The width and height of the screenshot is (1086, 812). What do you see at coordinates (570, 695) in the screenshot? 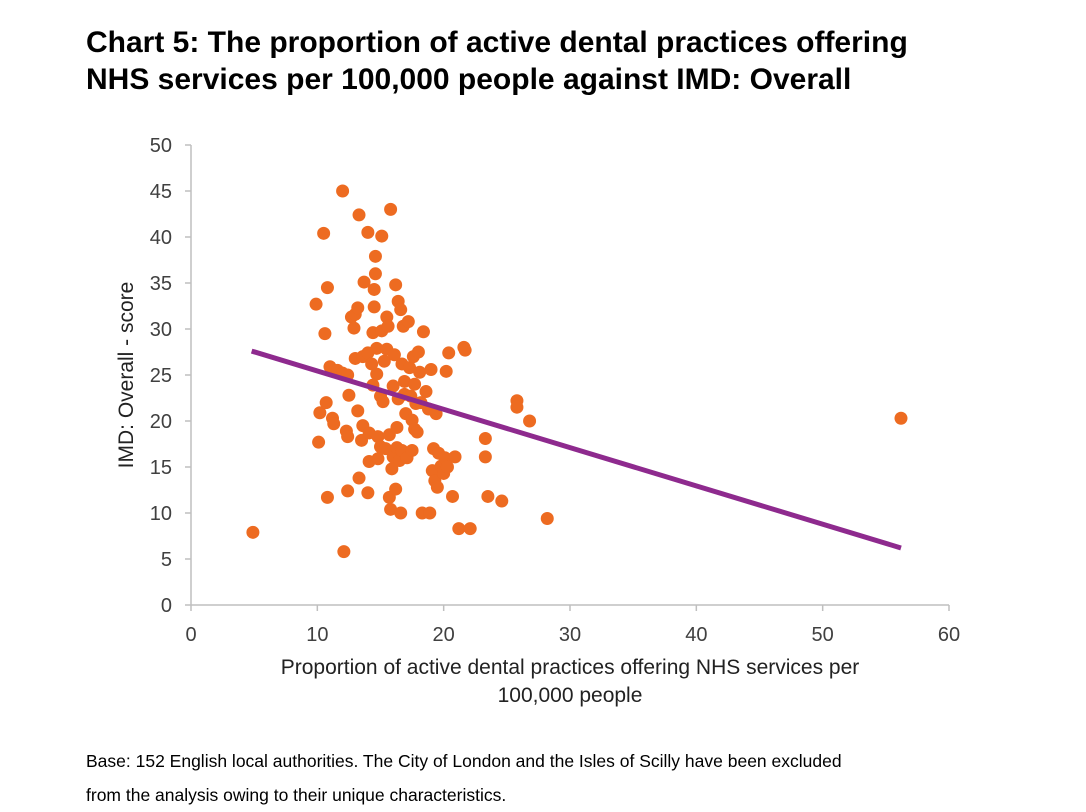
I see `x-axis-title-line-2: 100,000 people` at bounding box center [570, 695].